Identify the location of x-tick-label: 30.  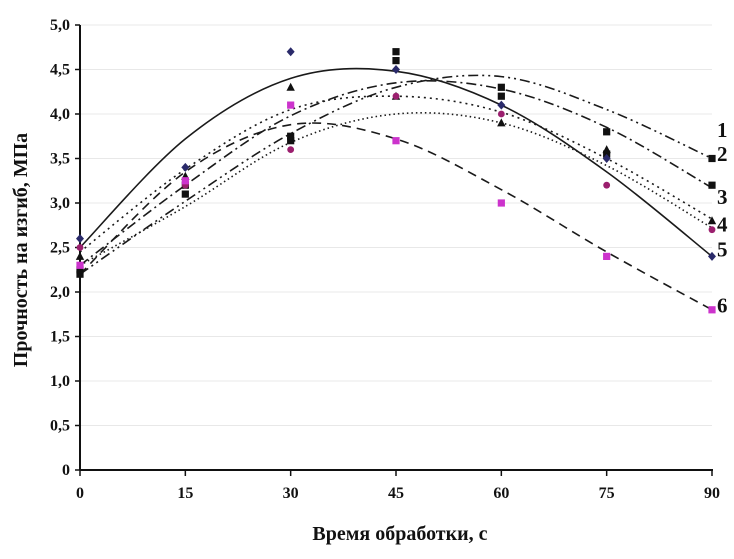
(291, 493).